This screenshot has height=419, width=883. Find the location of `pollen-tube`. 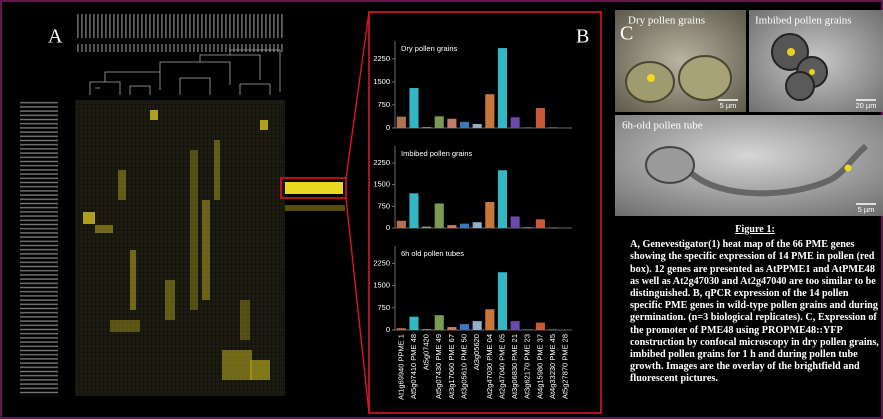

pollen-tube is located at coordinates (777, 170).